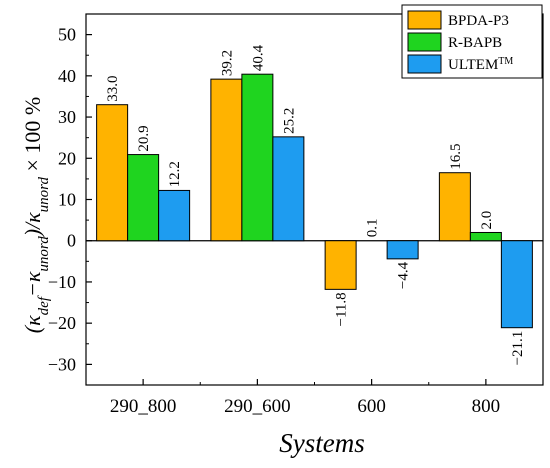 This screenshot has height=468, width=550. What do you see at coordinates (257, 406) in the screenshot?
I see `x-tick-label: 290_600` at bounding box center [257, 406].